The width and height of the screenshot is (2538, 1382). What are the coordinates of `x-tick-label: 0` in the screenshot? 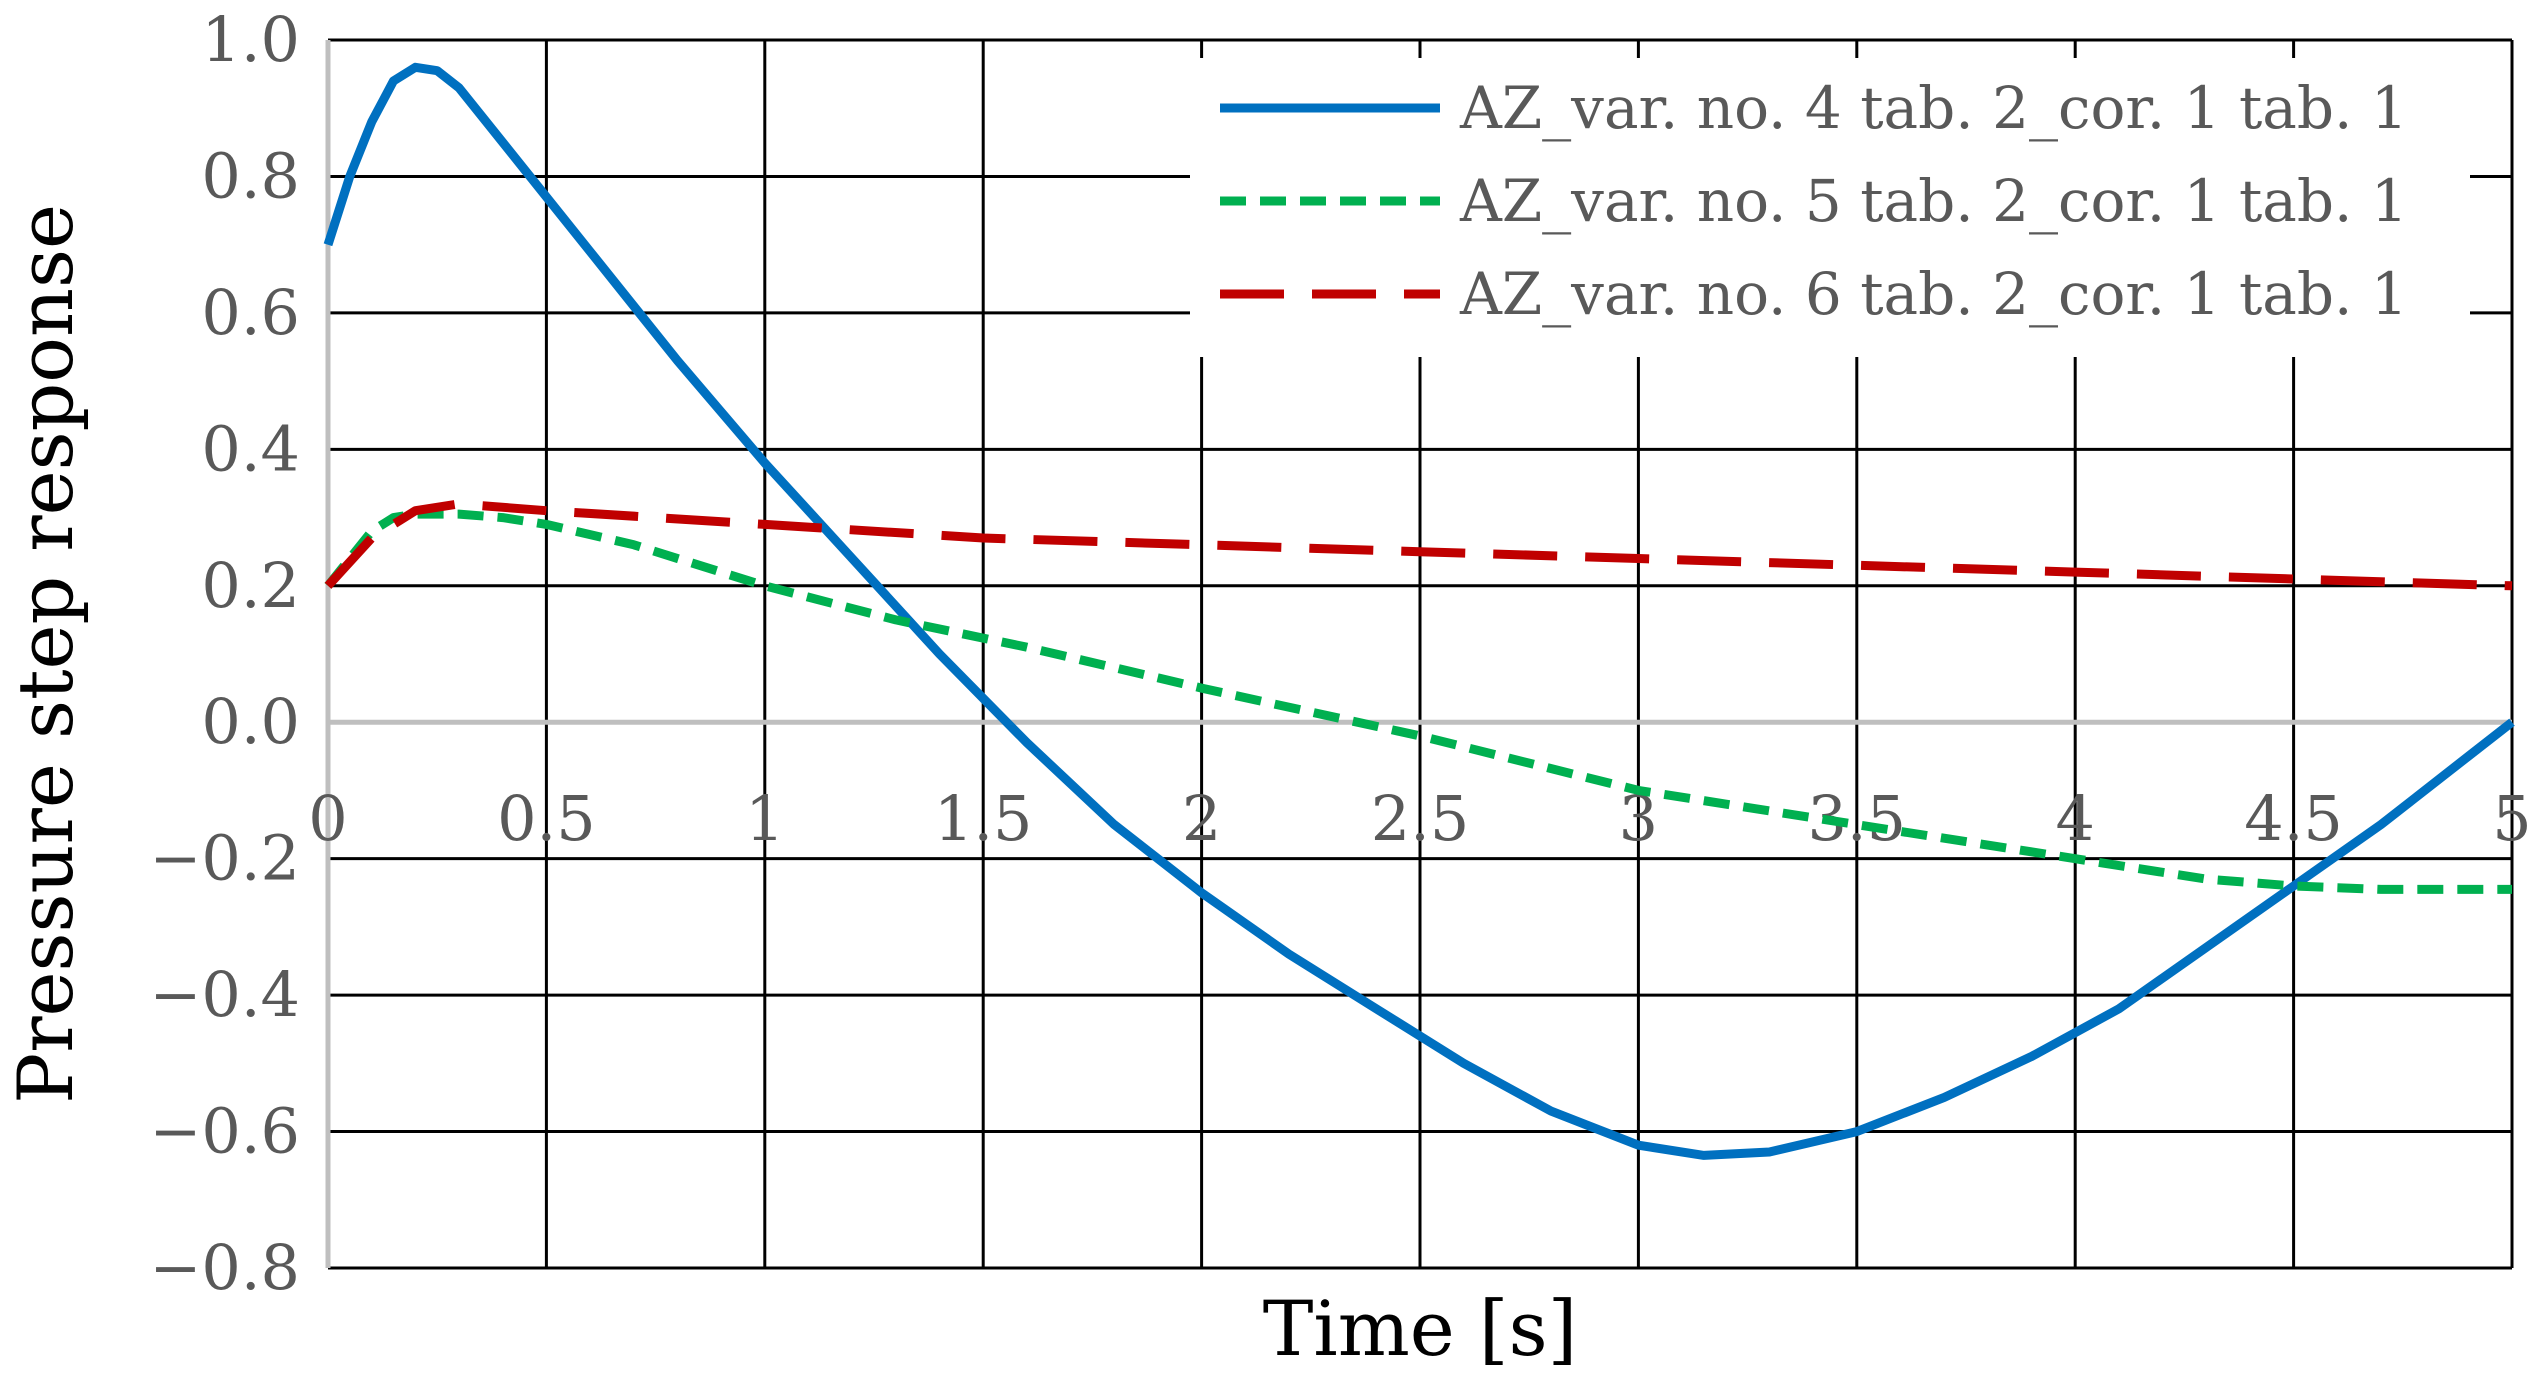 It's located at (327, 818).